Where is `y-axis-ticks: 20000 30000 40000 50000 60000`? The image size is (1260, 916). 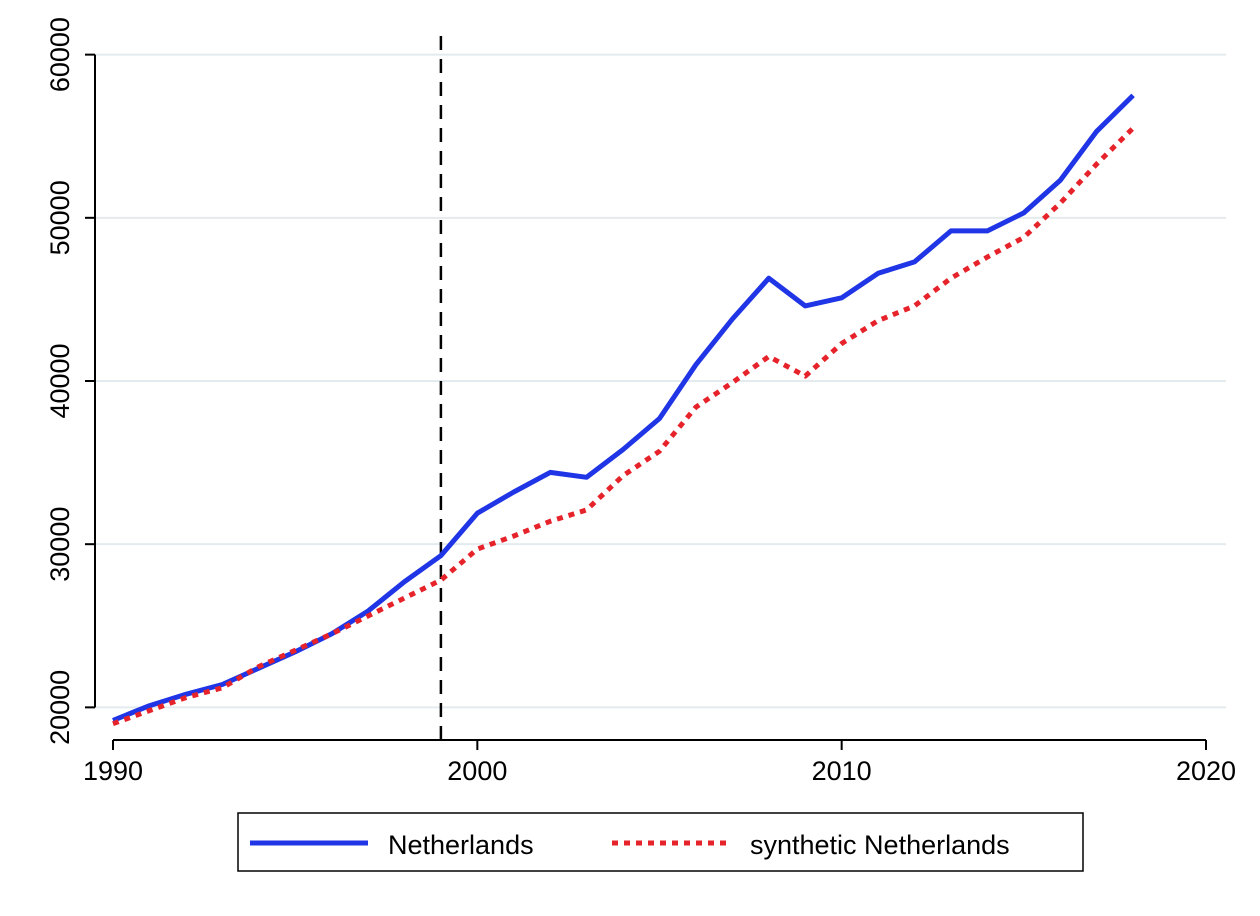
y-axis-ticks: 20000 30000 40000 50000 60000 is located at coordinates (70, 381).